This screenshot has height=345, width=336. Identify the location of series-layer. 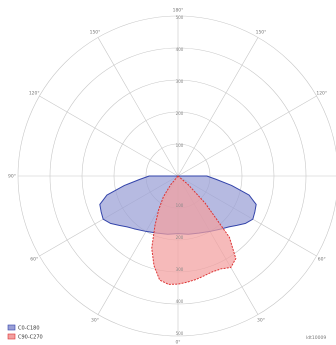
(178, 230).